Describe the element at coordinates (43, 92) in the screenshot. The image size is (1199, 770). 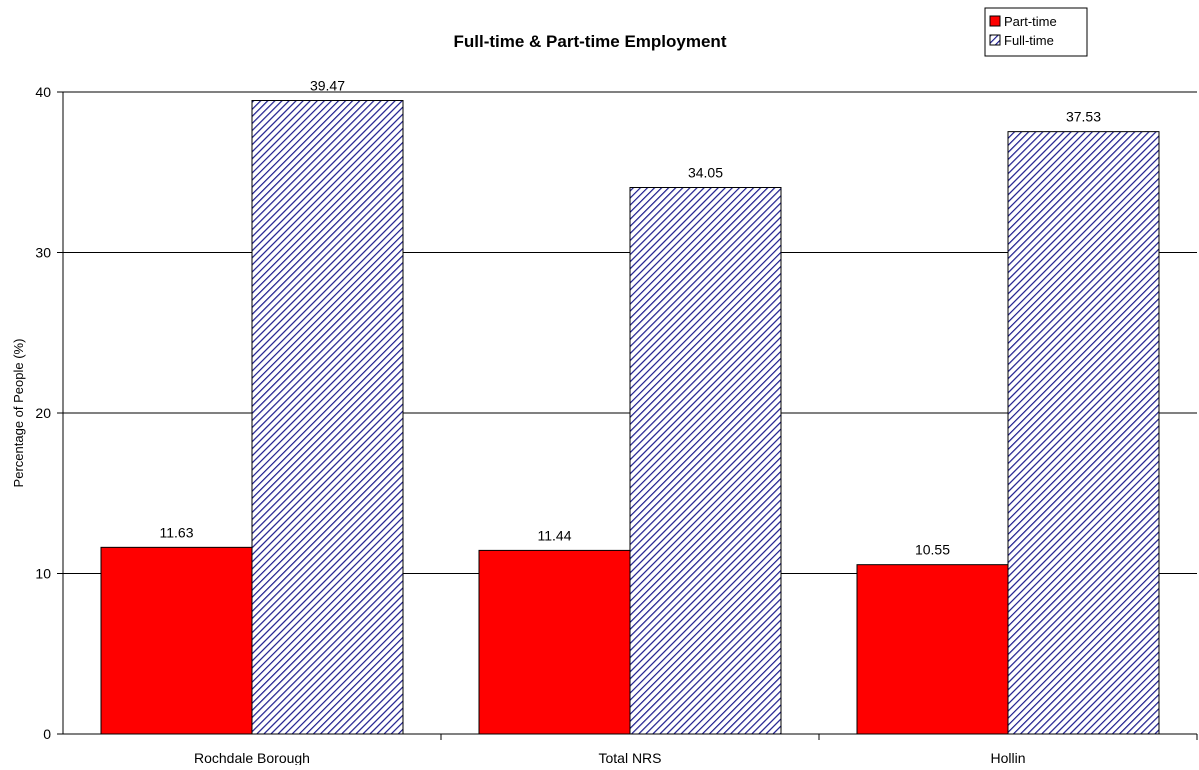
I see `y-tick-label: 40` at that location.